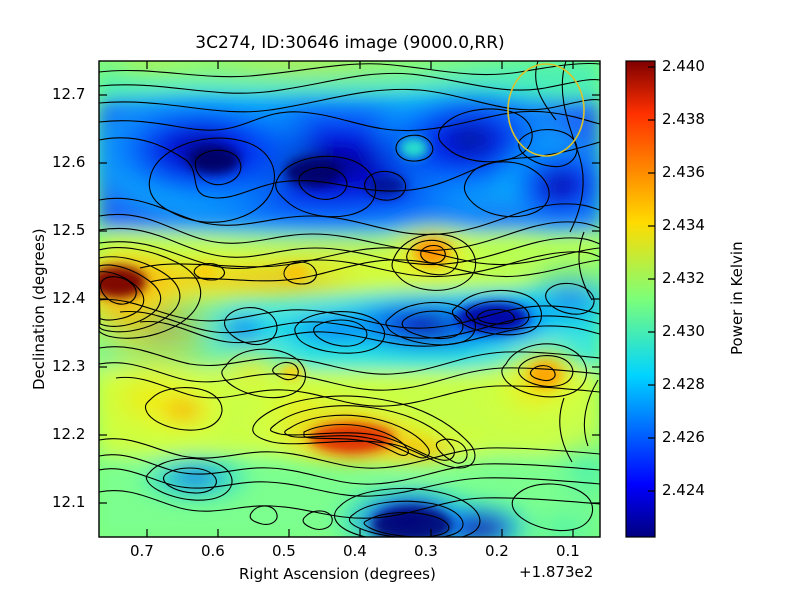 The image size is (800, 600). What do you see at coordinates (683, 172) in the screenshot?
I see `colorbar-tick-label: 2.436` at bounding box center [683, 172].